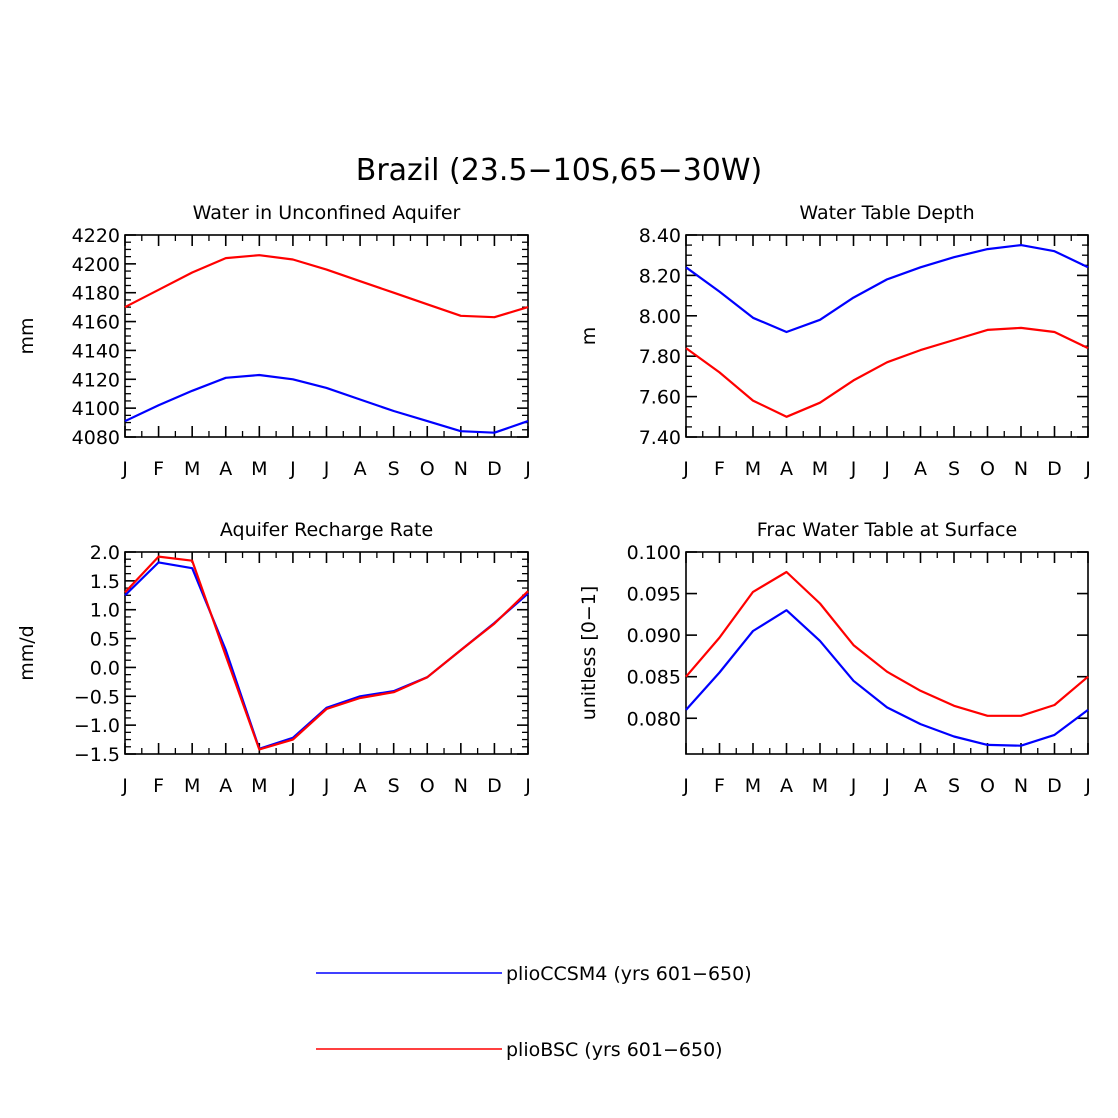 The image size is (1118, 1118). Describe the element at coordinates (96, 351) in the screenshot. I see `y-tick-label: 4140` at that location.